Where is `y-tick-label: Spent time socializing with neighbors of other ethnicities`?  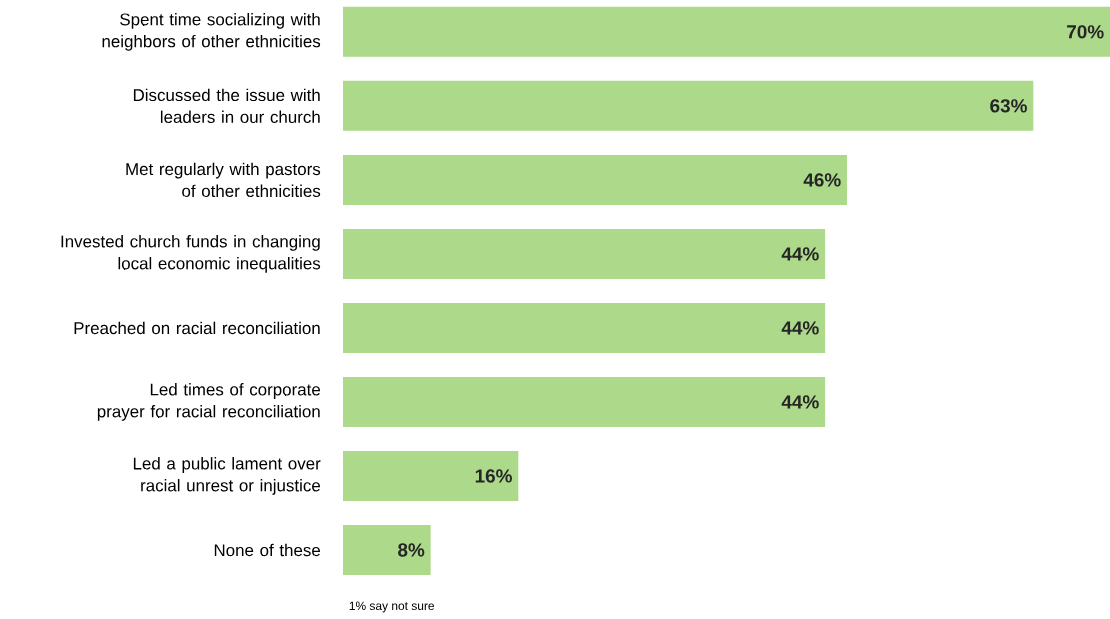
y-tick-label: Spent time socializing with neighbors of other ethnicities is located at coordinates (211, 31).